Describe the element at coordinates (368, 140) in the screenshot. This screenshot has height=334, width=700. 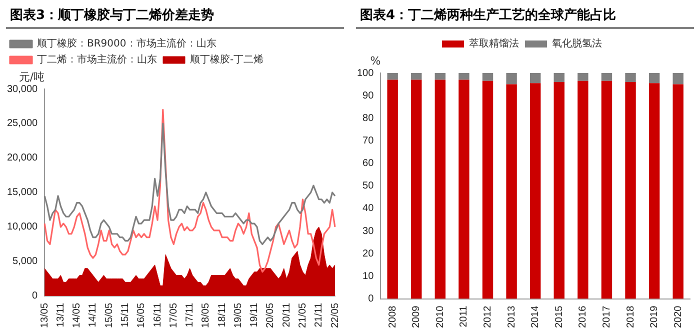
I see `y-tick-label: 70` at that location.